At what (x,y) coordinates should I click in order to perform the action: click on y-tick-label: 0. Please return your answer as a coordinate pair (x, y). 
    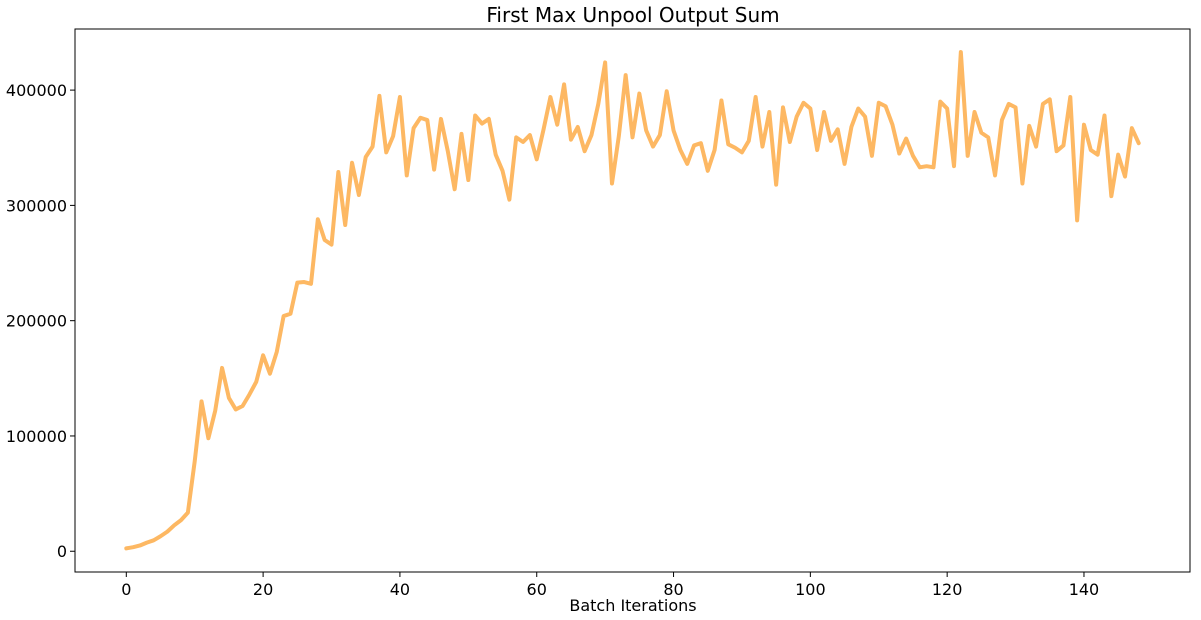
    Looking at the image, I should click on (62, 551).